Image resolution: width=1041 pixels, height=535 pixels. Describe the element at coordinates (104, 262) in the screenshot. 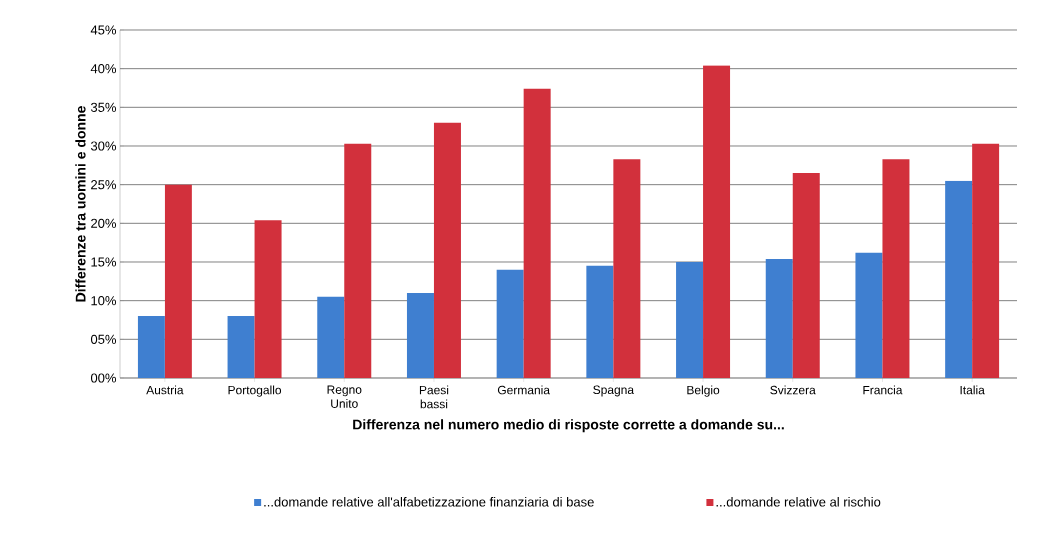

I see `y-tick-label: 15%` at that location.